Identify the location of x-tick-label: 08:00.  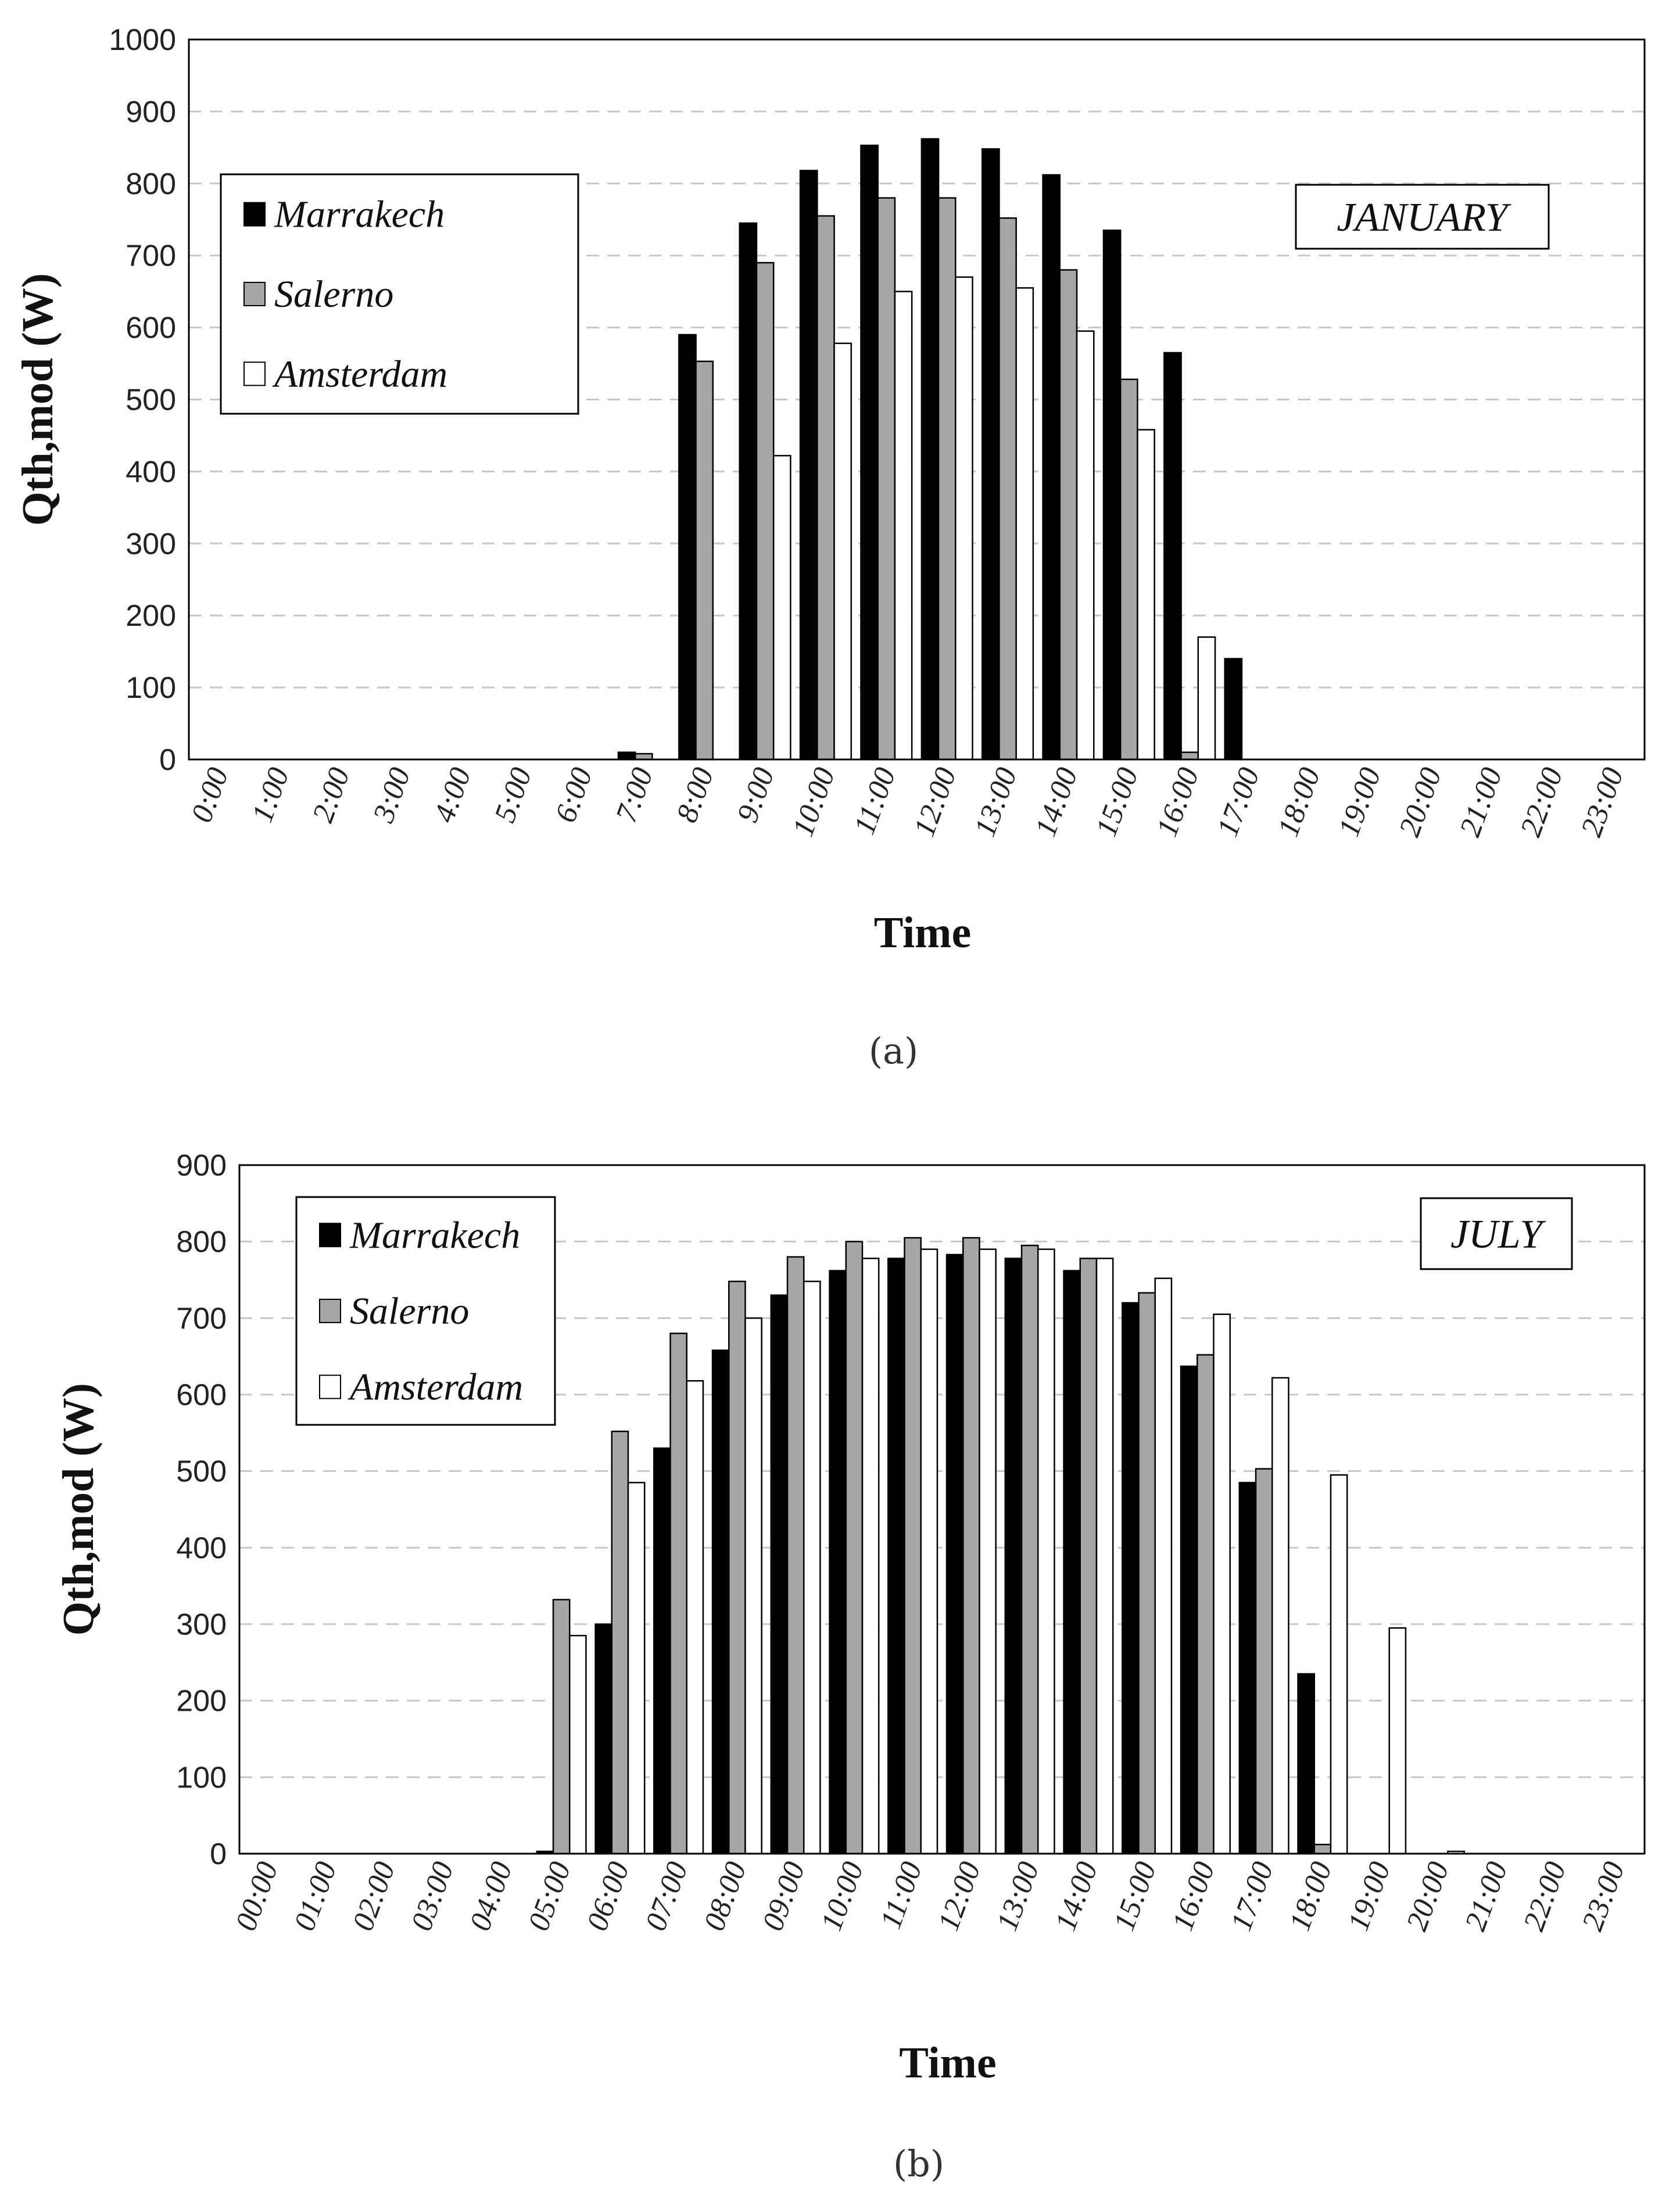
(725, 1897).